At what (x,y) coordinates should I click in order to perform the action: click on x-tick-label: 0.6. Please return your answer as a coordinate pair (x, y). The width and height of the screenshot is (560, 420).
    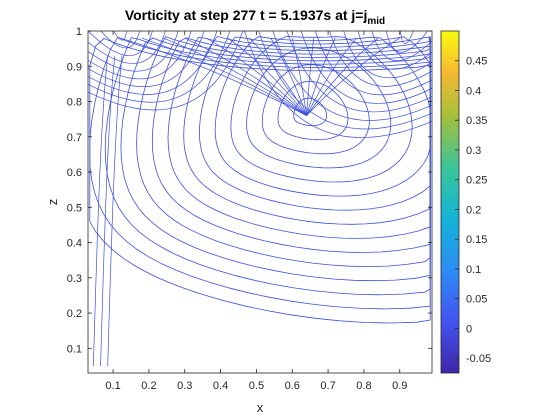
    Looking at the image, I should click on (292, 386).